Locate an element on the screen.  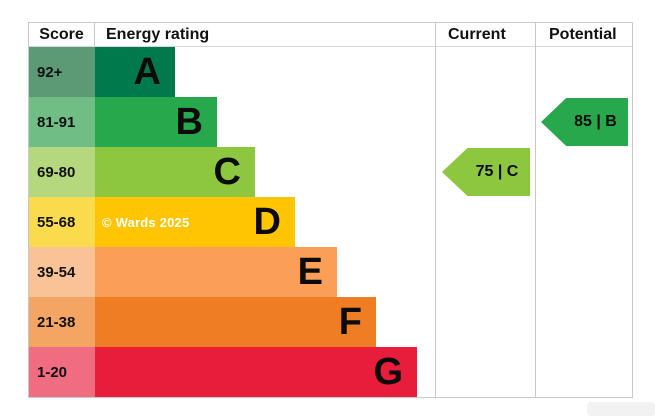
band-score-label: 69-80 is located at coordinates (62, 172).